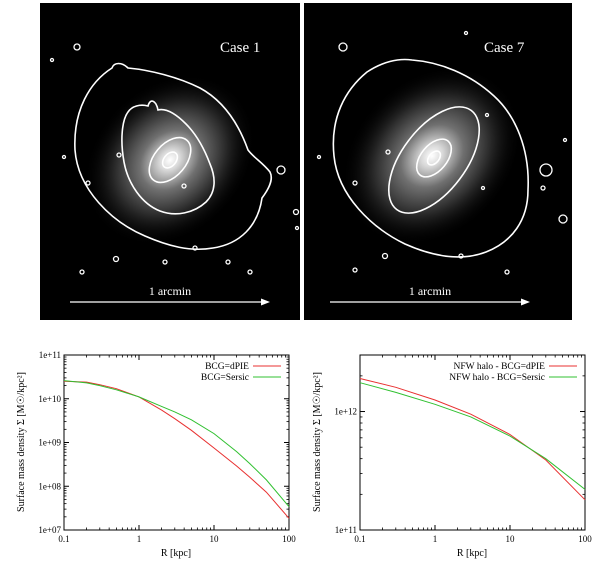 The image size is (600, 562). I want to click on legend-label: NFW halo - BCG=Sersic, so click(497, 378).